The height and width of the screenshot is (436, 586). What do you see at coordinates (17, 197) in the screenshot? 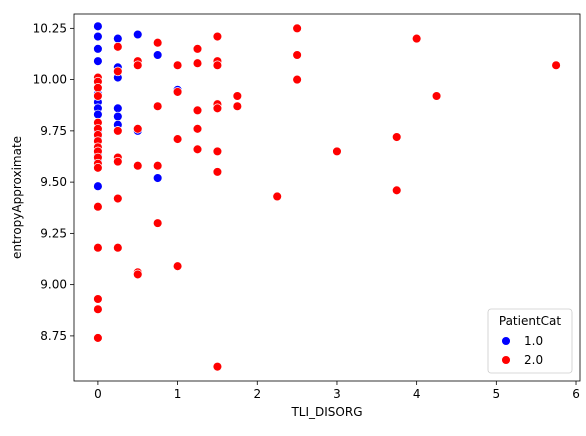
I see `y-axis-label: entropyApproximate` at bounding box center [17, 197].